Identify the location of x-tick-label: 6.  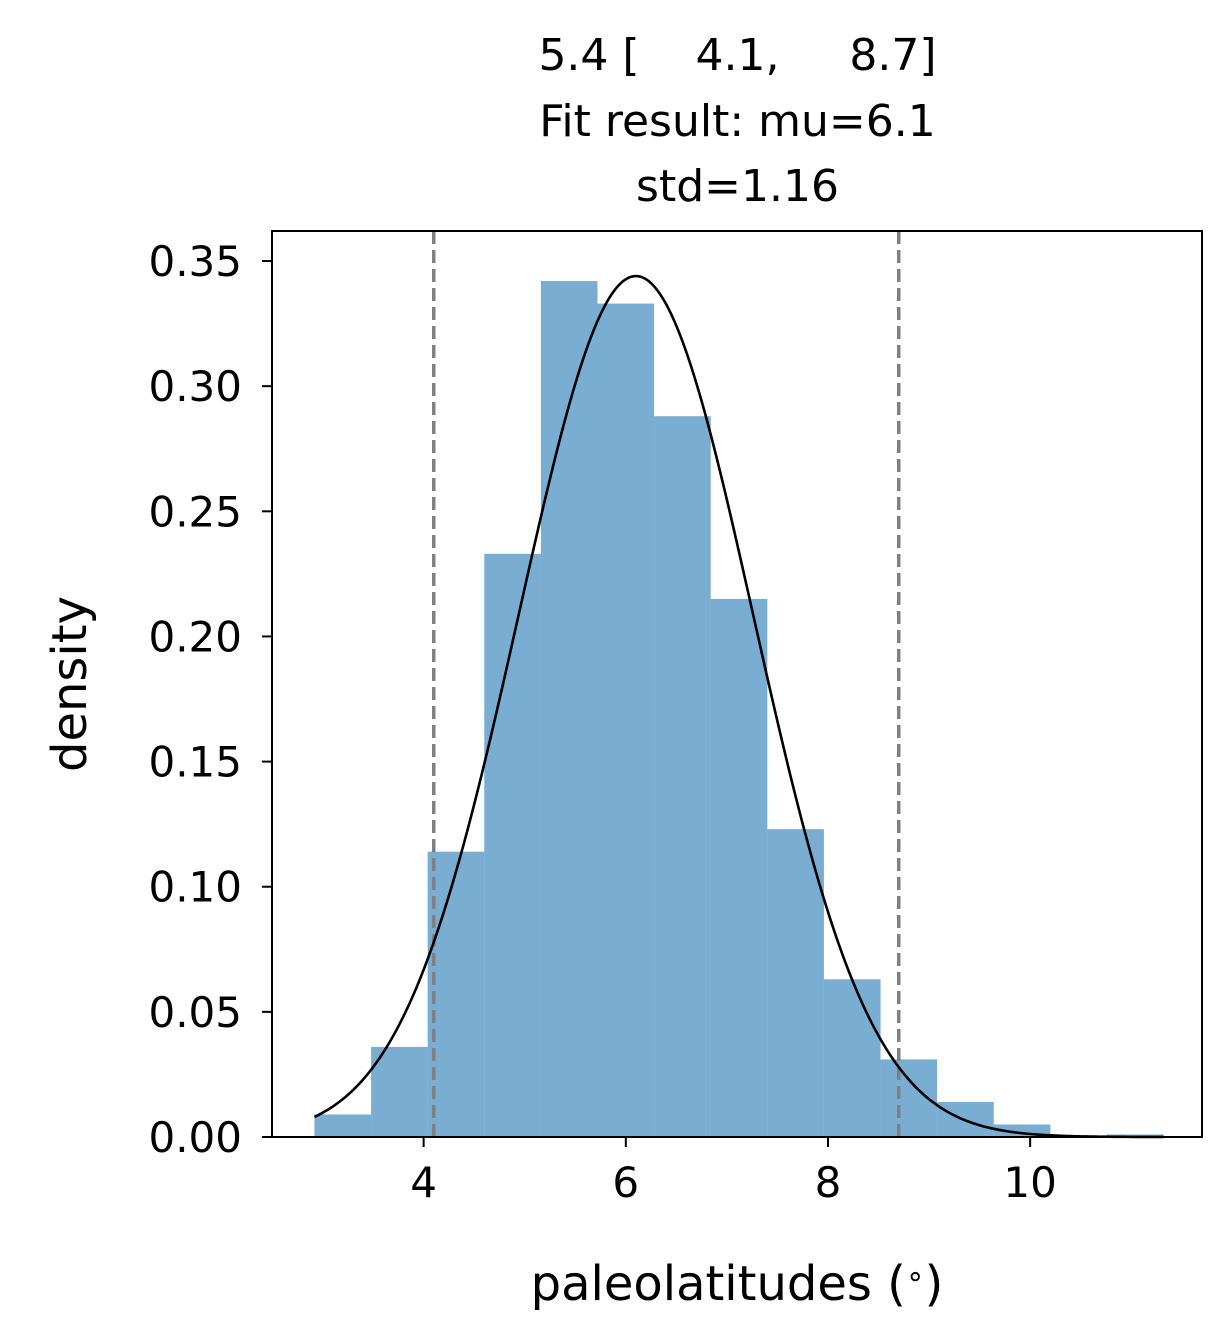
(625, 1182).